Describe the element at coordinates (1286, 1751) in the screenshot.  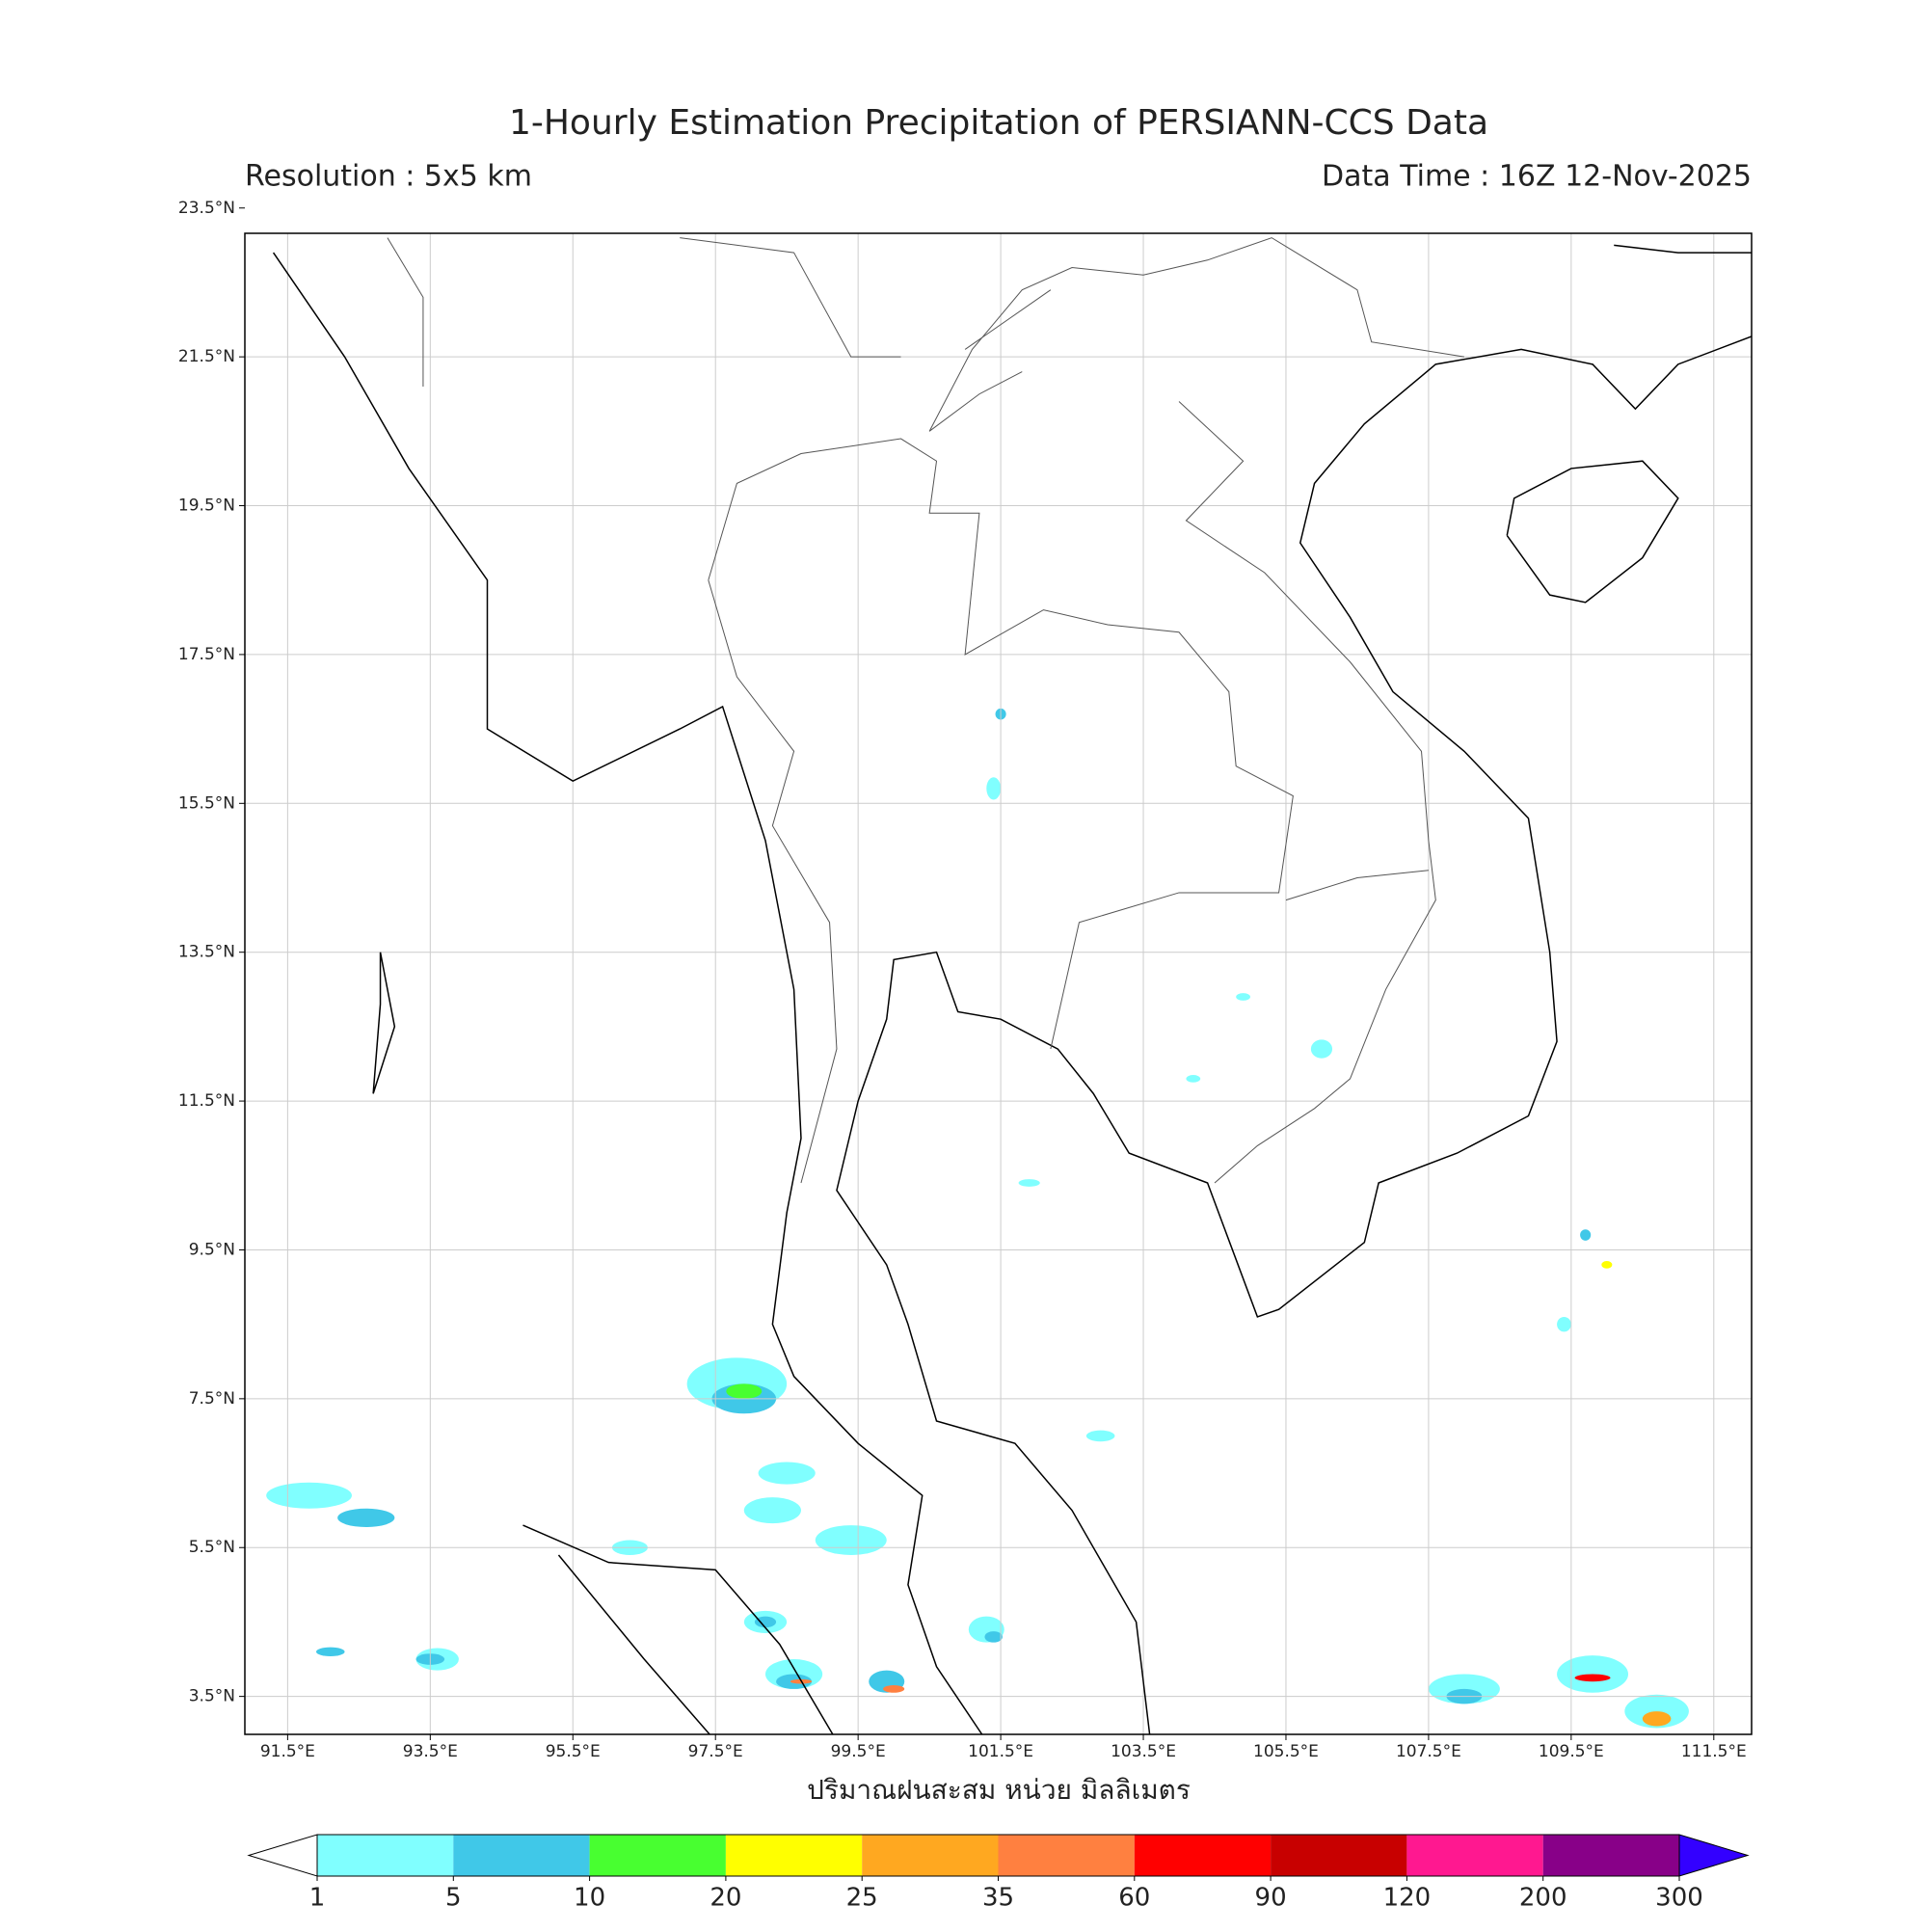
I see `x-tick-label: 105.5°E` at that location.